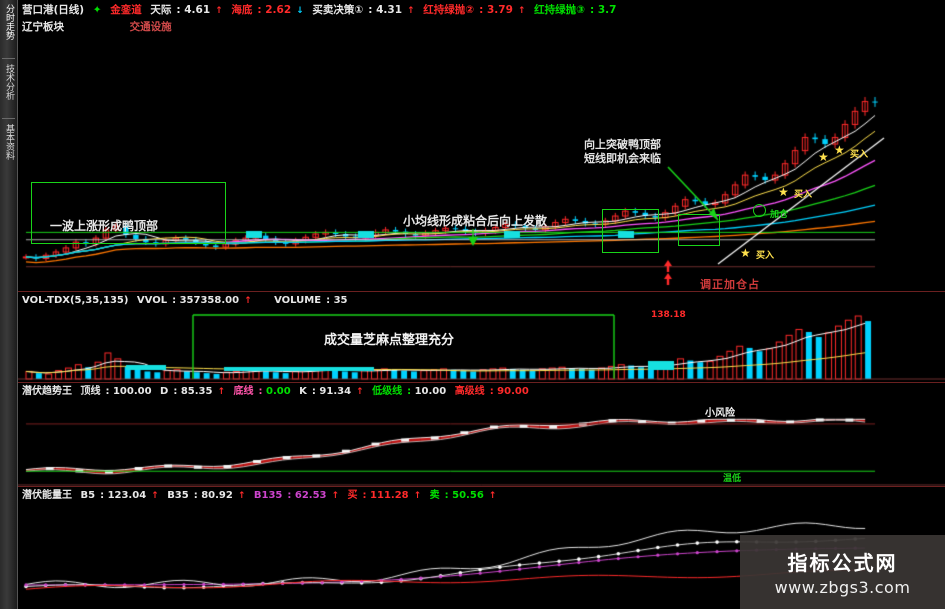  What do you see at coordinates (720, 413) in the screenshot?
I see `annotation-small-risk: 小风险` at bounding box center [720, 413].